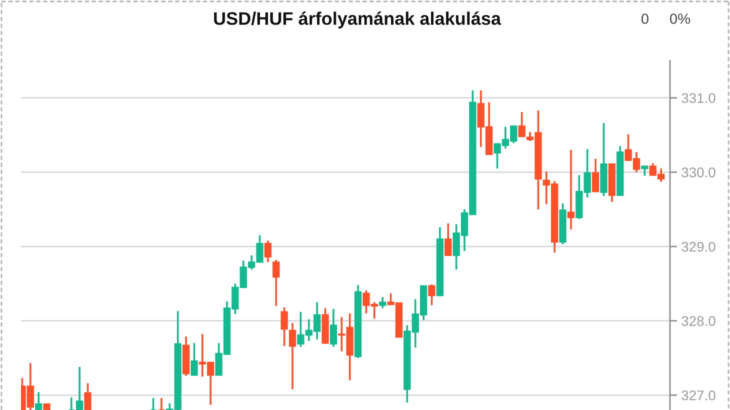 The width and height of the screenshot is (730, 410). What do you see at coordinates (680, 19) in the screenshot?
I see `text: 0%` at bounding box center [680, 19].